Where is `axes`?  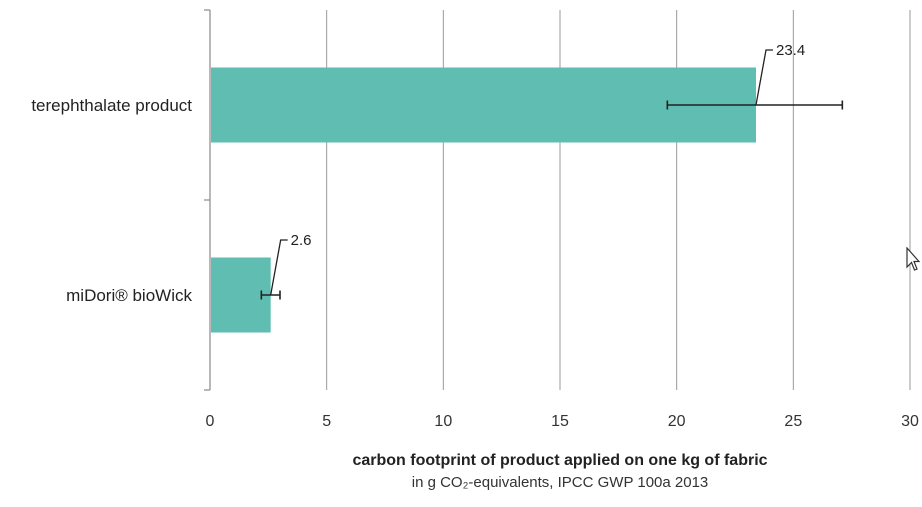 axes is located at coordinates (207, 200).